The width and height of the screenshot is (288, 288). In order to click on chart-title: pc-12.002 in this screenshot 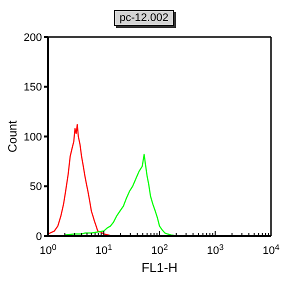, I will do `click(144, 18)`.